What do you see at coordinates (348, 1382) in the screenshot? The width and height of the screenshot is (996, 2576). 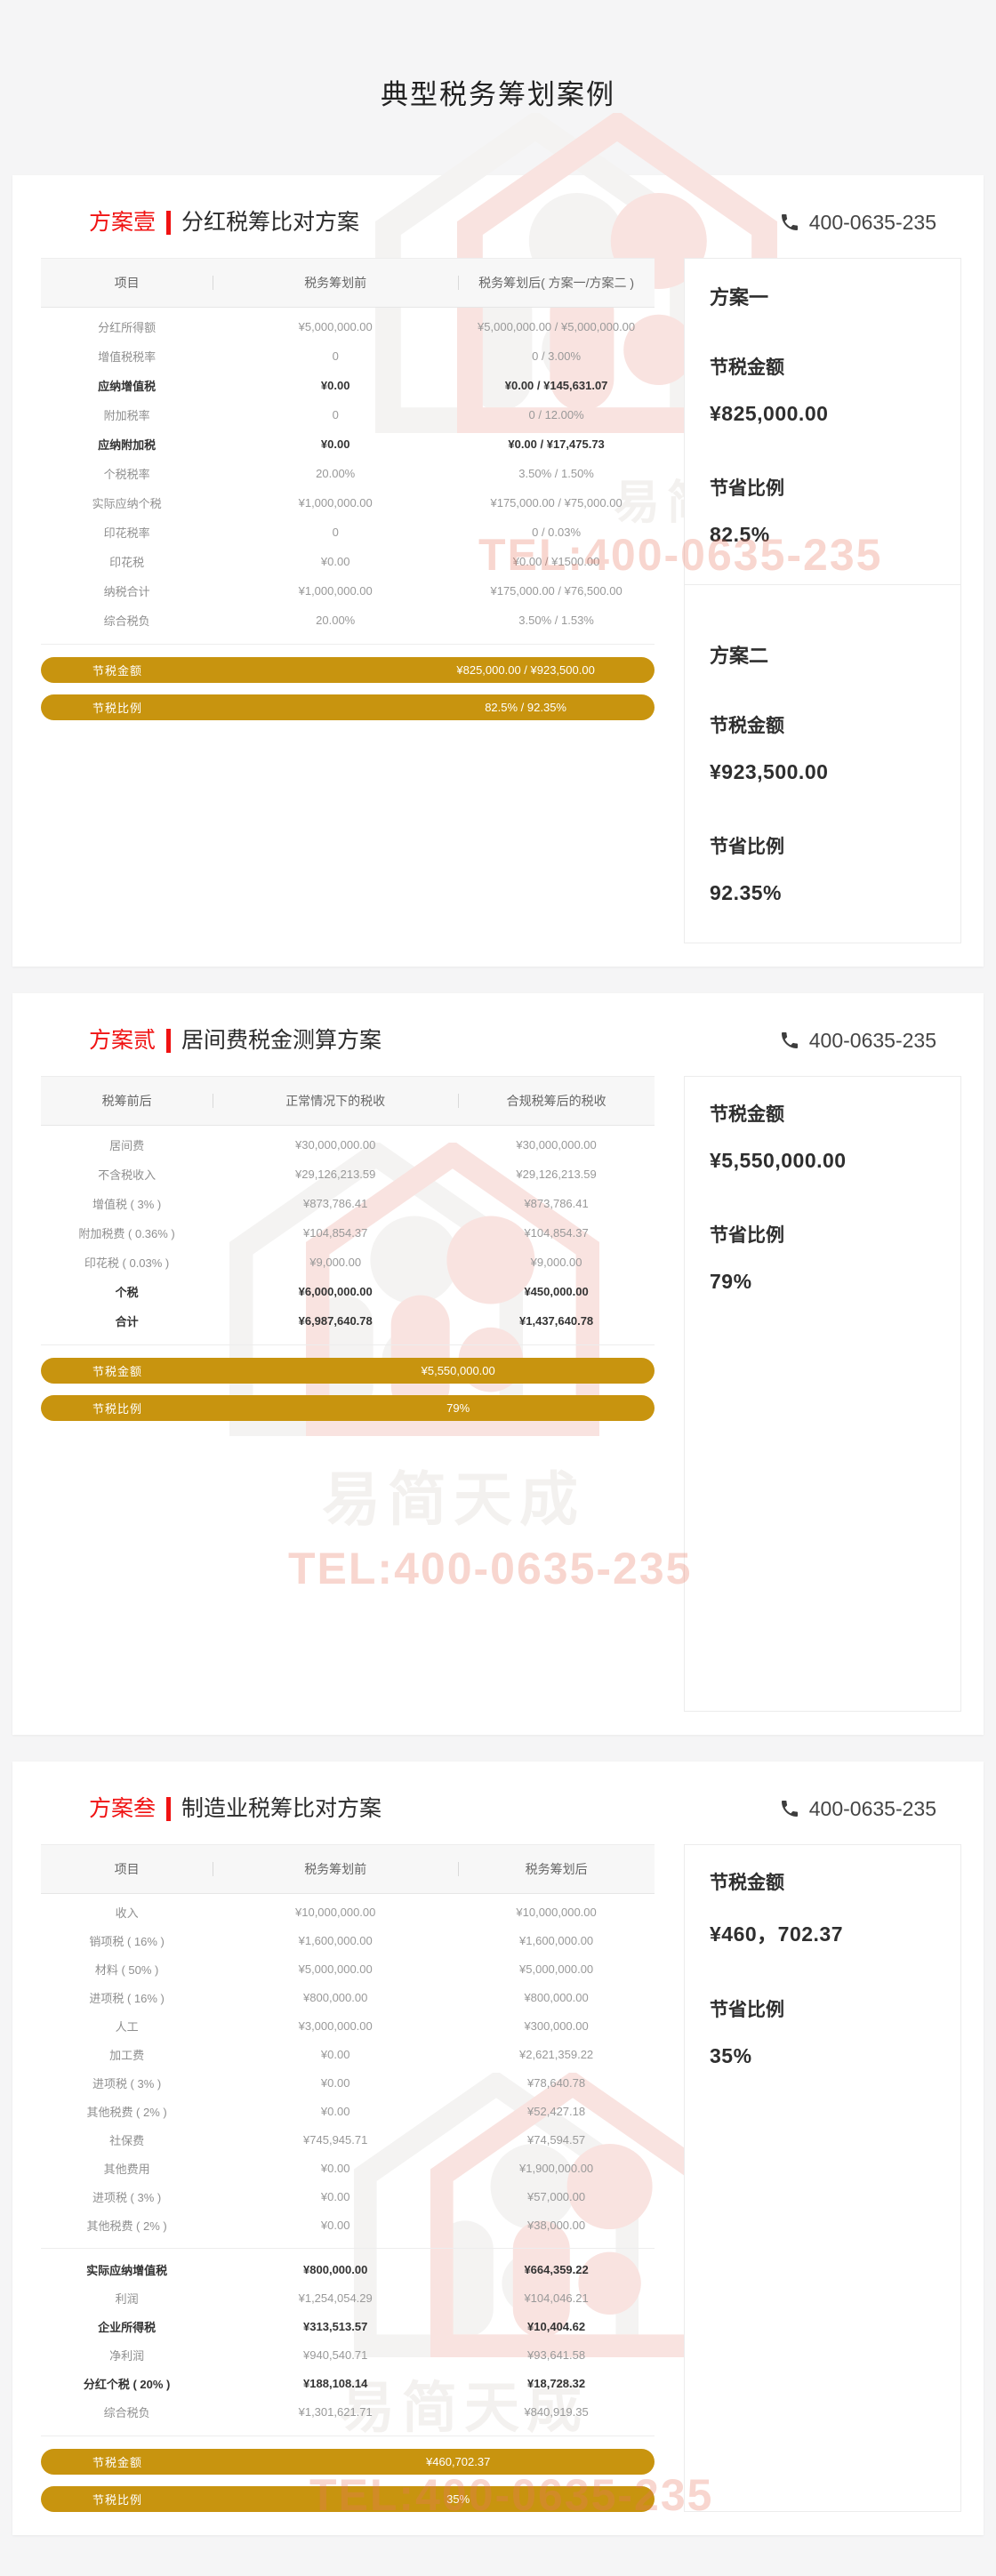 I see `summary-bars: 节税金额 ¥5,550,000.00 节税比例 79%` at bounding box center [348, 1382].